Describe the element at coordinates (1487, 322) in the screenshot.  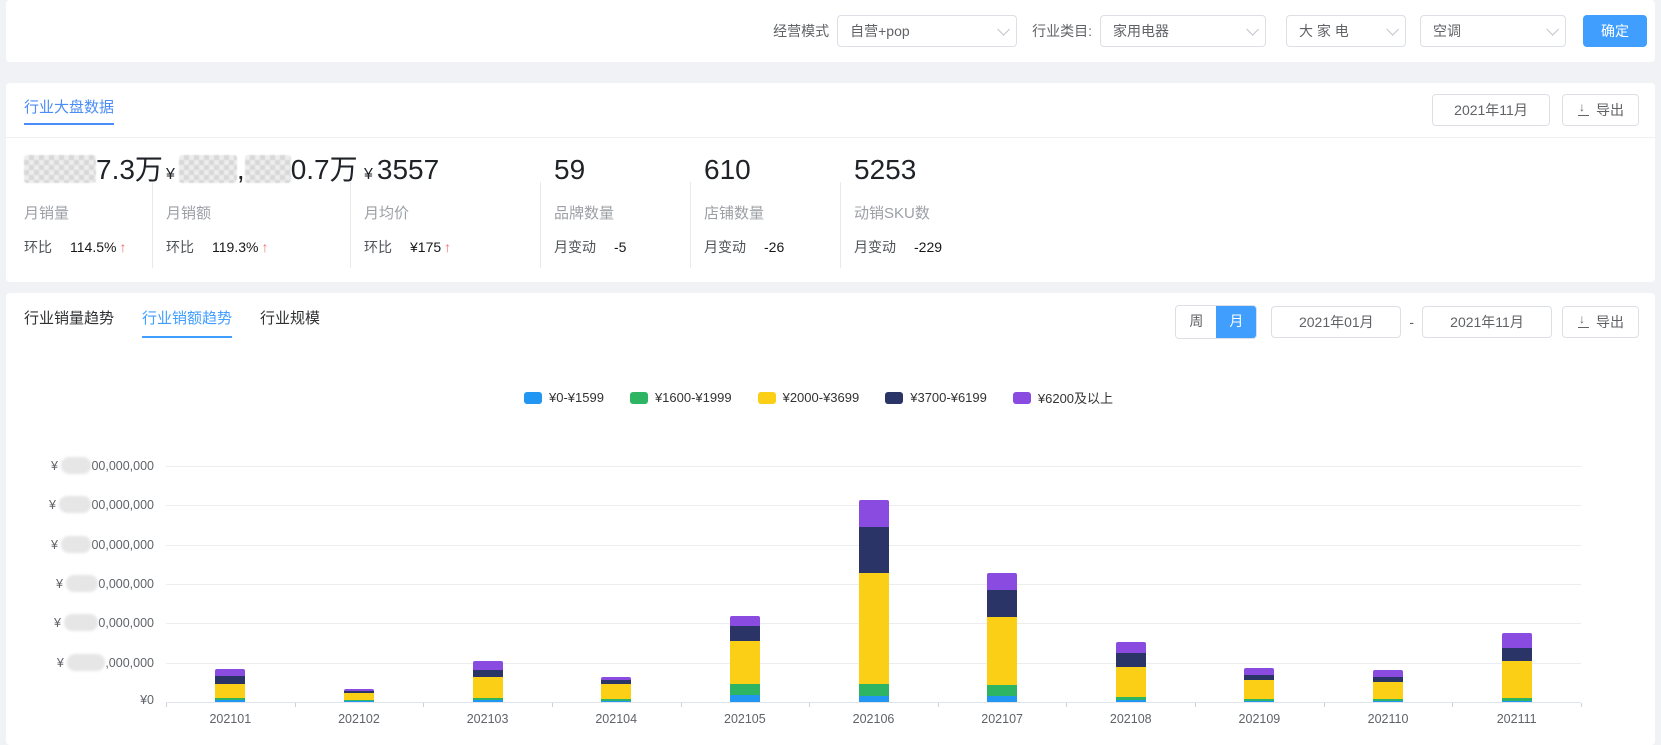
I see `range-end-picker: 2021年11月` at that location.